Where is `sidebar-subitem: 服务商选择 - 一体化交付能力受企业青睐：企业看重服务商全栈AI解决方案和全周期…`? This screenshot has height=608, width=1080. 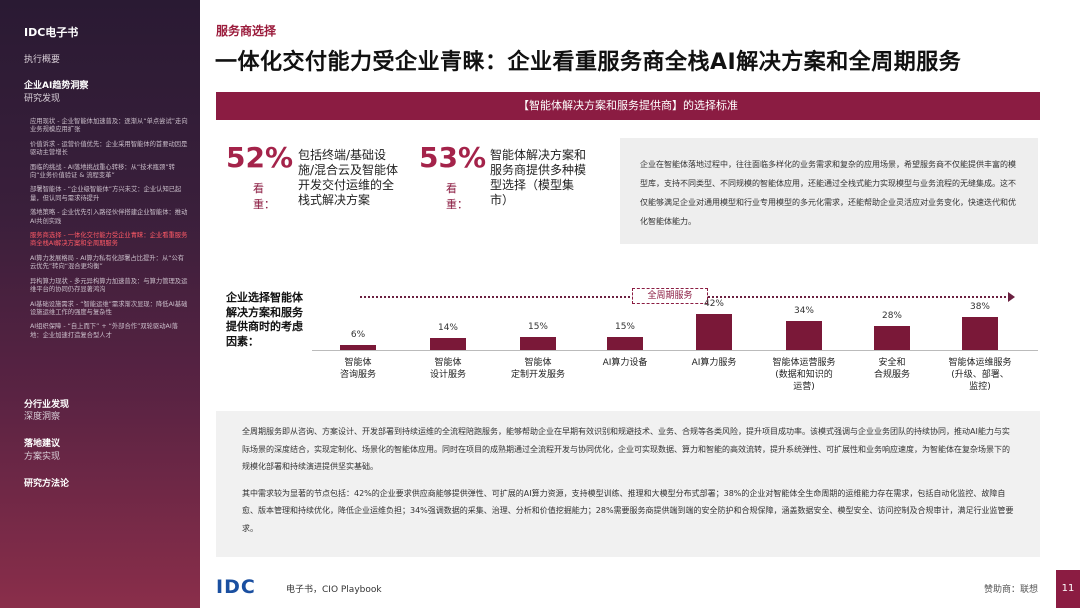
sidebar-subitem: 服务商选择 - 一体化交付能力受企业青睐：企业看重服务商全栈AI解决方案和全周期… is located at coordinates (109, 240).